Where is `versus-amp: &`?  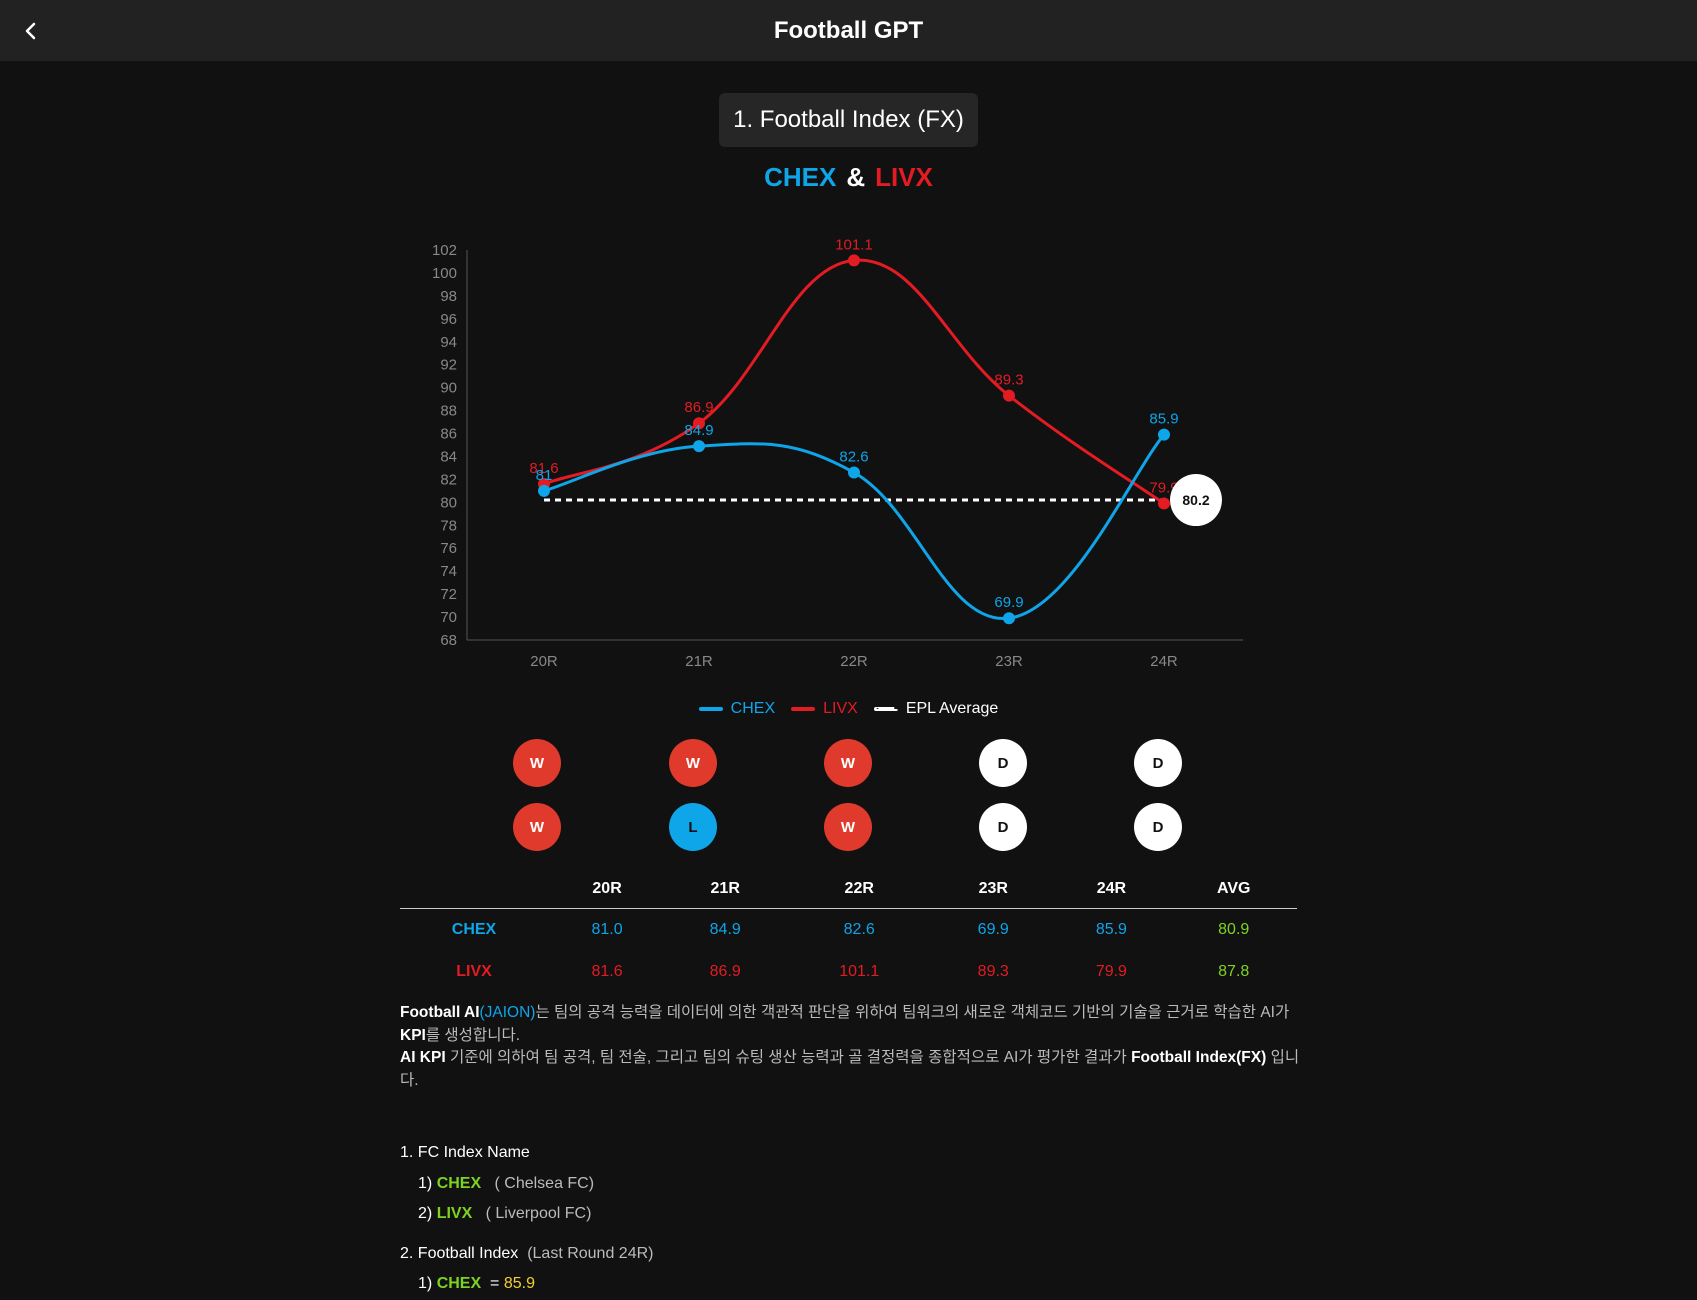 versus-amp: & is located at coordinates (856, 177).